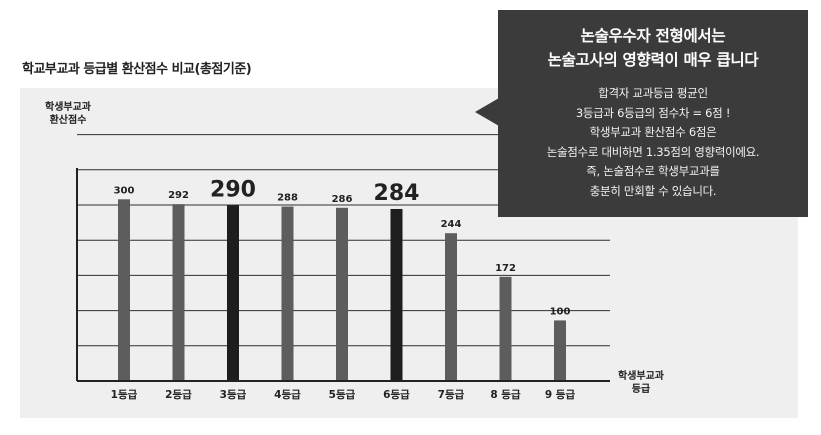 This screenshot has width=821, height=435. I want to click on x-tick-label: 6등급, so click(396, 395).